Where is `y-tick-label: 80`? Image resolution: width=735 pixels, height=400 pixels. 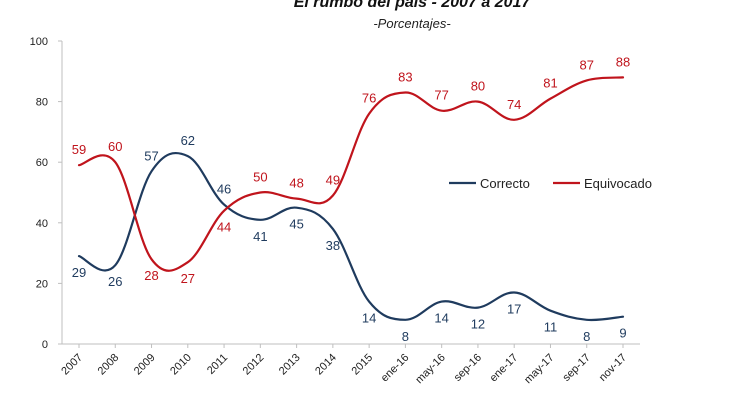
y-tick-label: 80 is located at coordinates (42, 103).